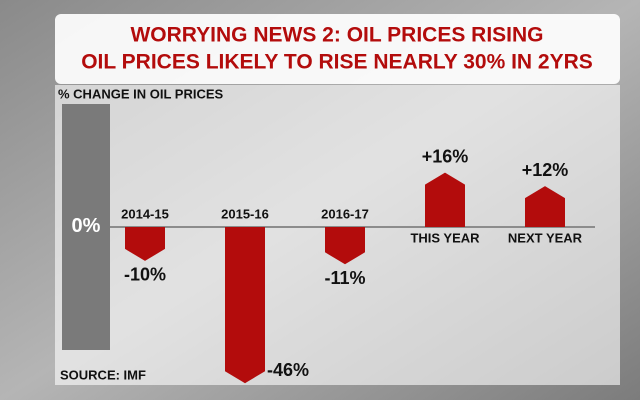 Image resolution: width=640 pixels, height=400 pixels. Describe the element at coordinates (145, 275) in the screenshot. I see `value-label: -10%` at that location.